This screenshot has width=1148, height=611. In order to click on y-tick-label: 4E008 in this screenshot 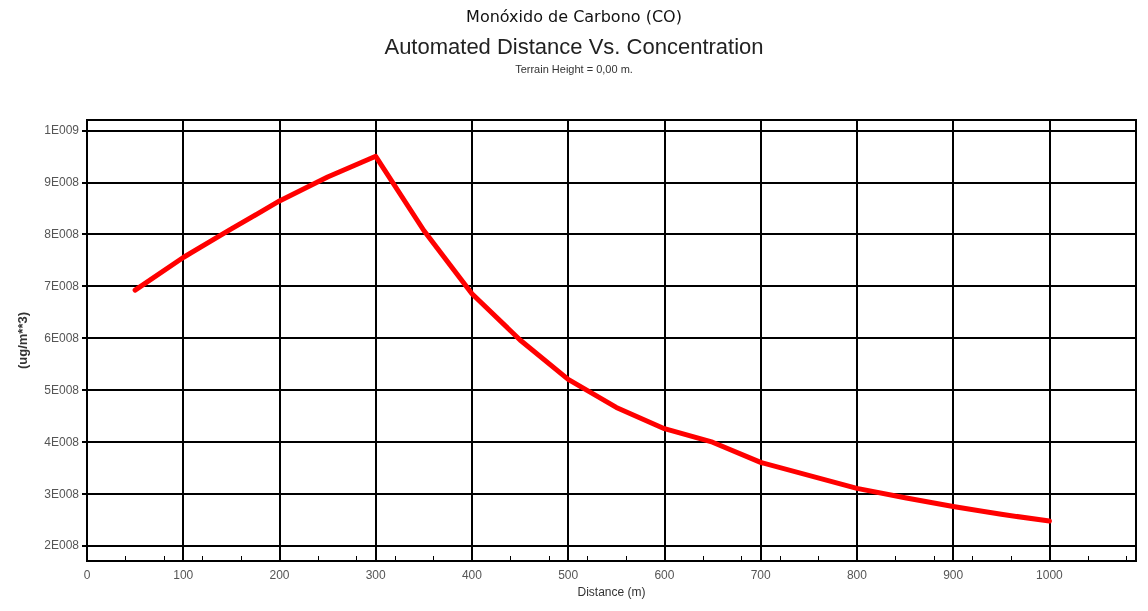, I will do `click(62, 441)`.